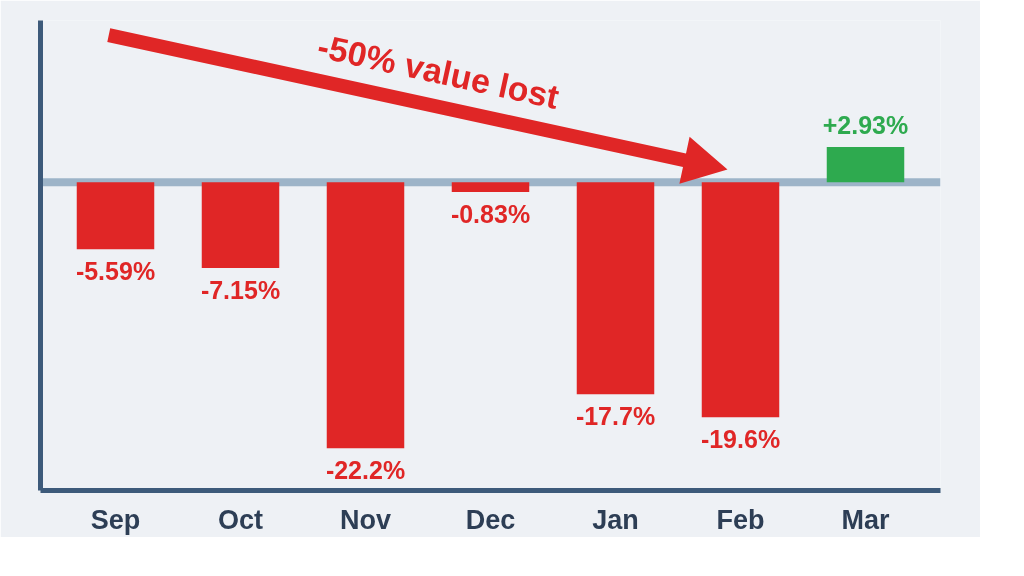 This screenshot has height=576, width=1024. I want to click on x-tick-label: Nov, so click(366, 519).